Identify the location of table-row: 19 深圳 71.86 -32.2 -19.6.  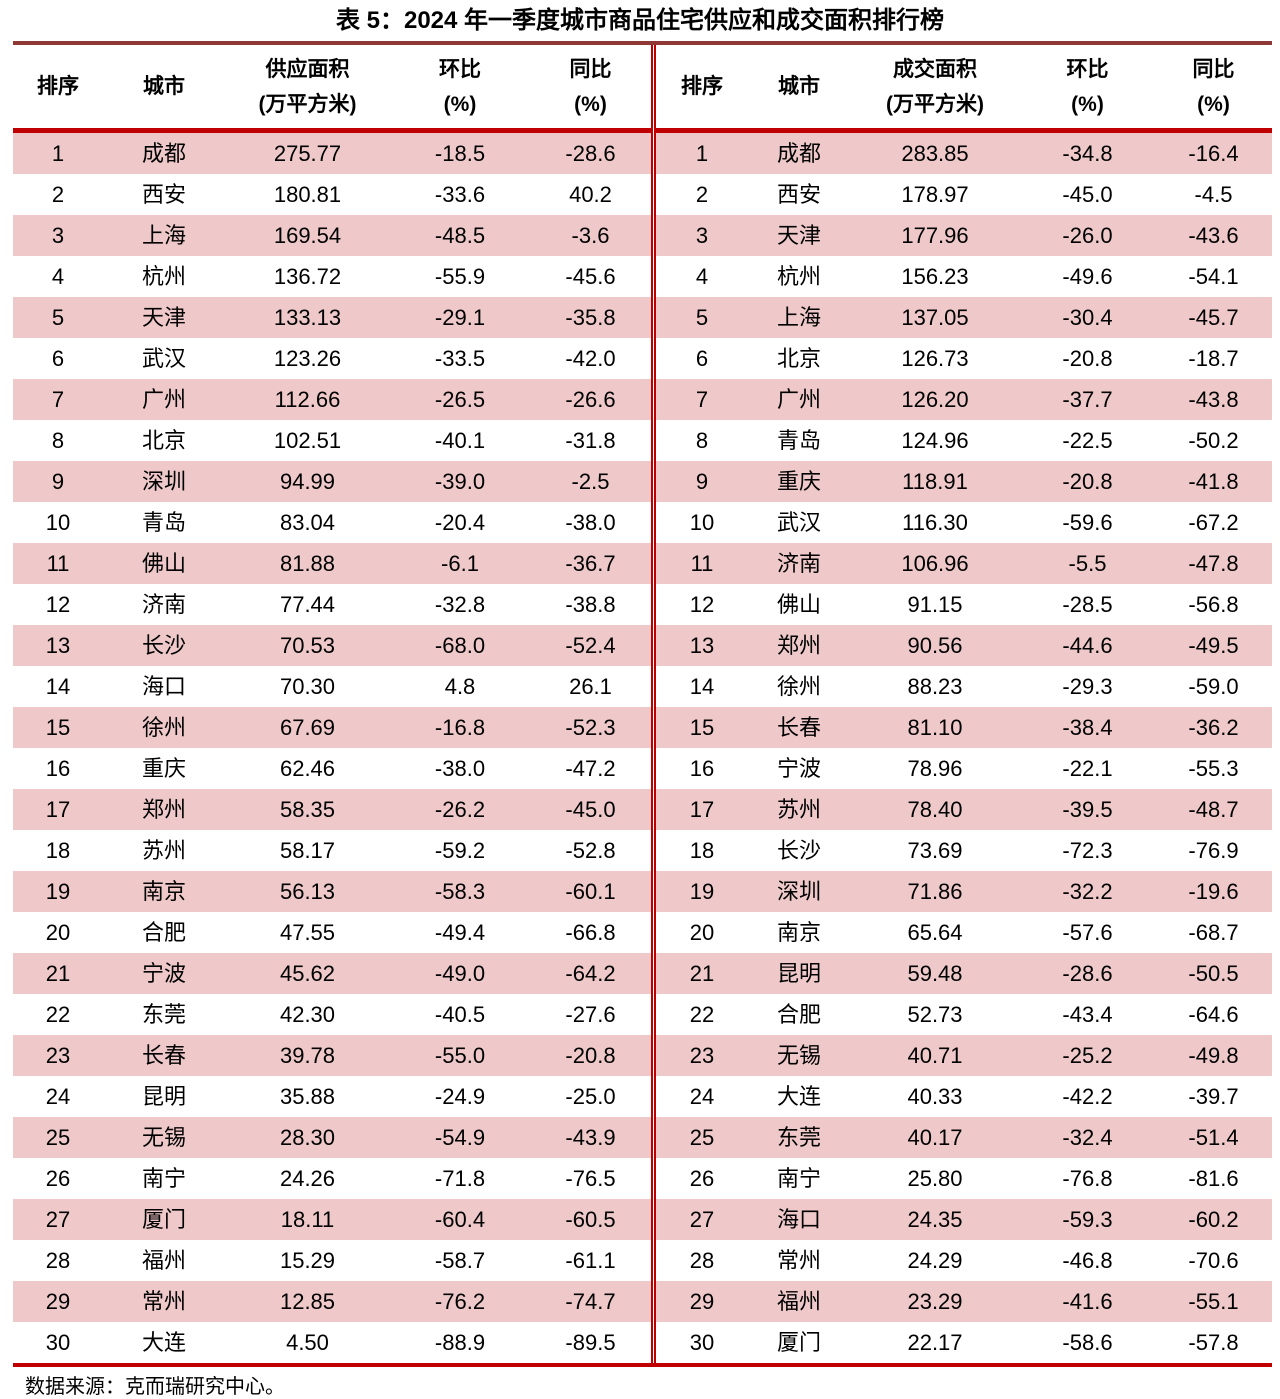
(964, 891).